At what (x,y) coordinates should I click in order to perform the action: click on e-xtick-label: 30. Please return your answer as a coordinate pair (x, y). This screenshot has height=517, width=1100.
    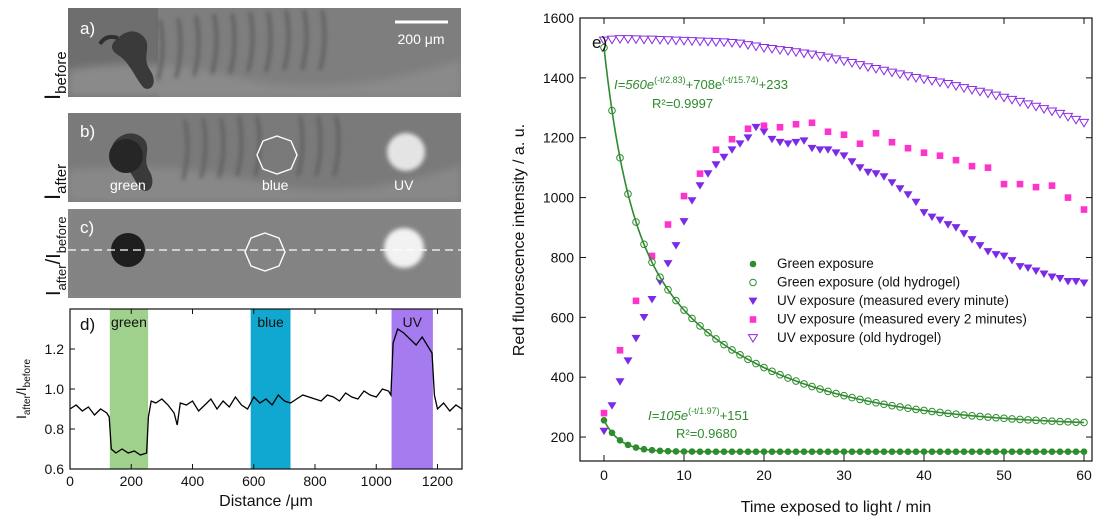
    Looking at the image, I should click on (844, 475).